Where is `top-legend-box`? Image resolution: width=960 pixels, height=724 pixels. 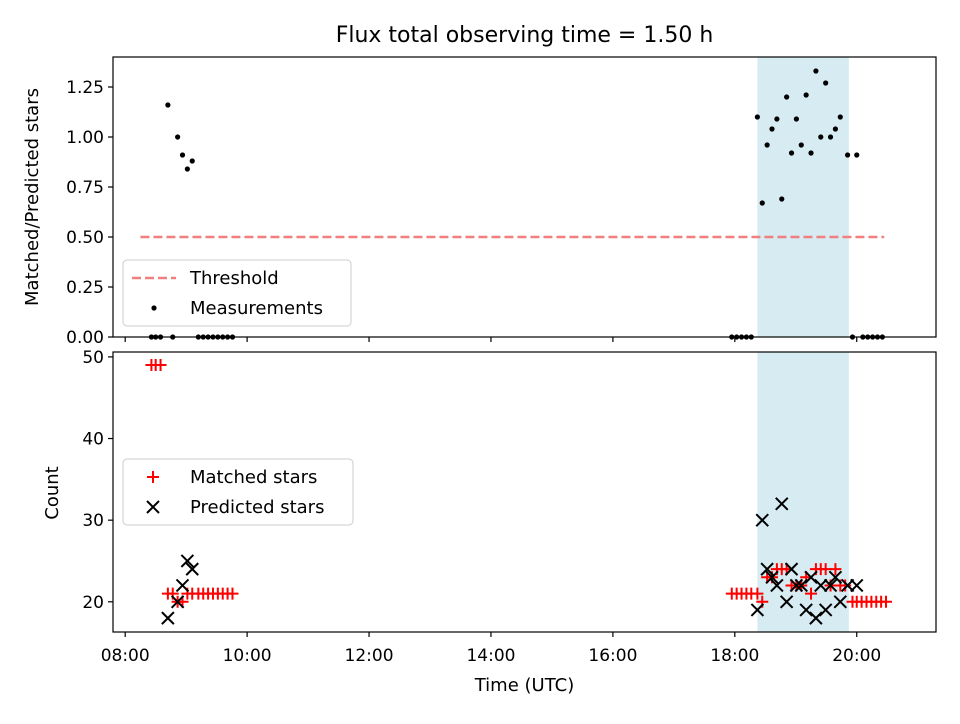
top-legend-box is located at coordinates (237, 293).